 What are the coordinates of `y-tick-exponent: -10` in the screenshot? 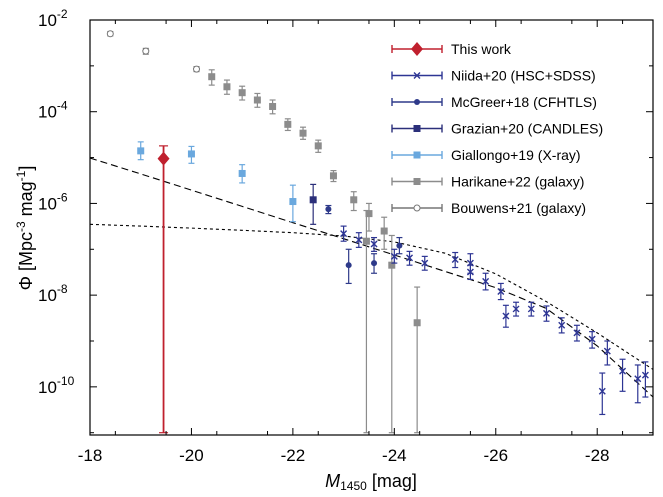 It's located at (66, 381).